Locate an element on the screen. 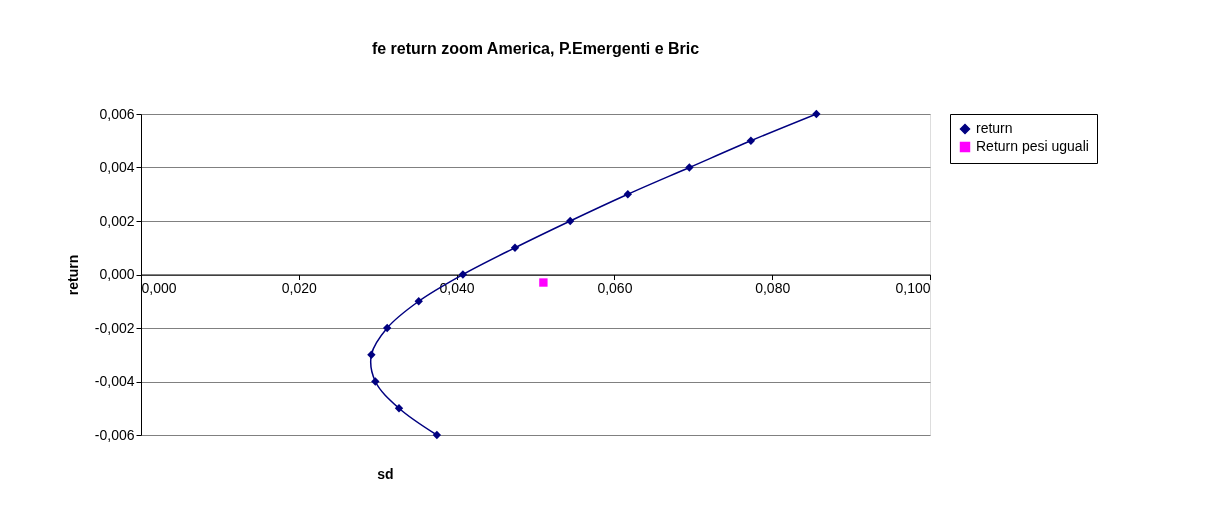 This screenshot has width=1219, height=515. x-axis-title: sd is located at coordinates (385, 474).